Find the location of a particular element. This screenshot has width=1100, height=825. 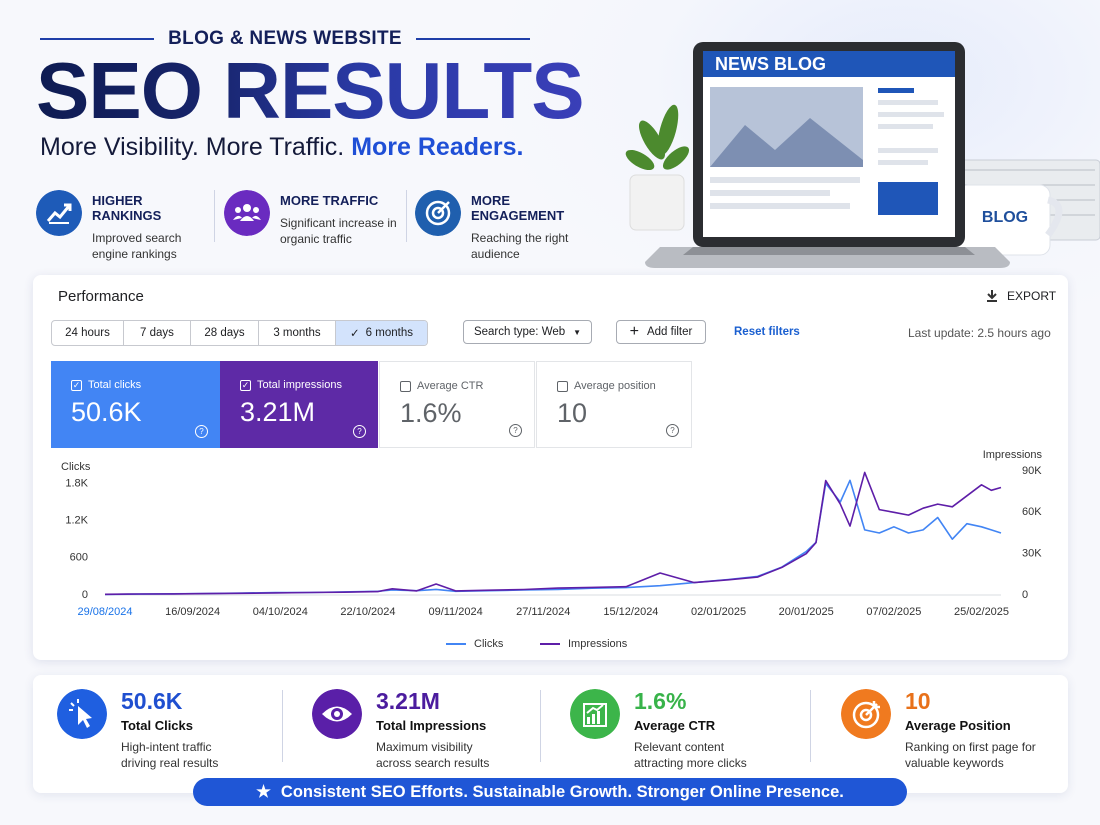

button-label: Add filter is located at coordinates (669, 332).